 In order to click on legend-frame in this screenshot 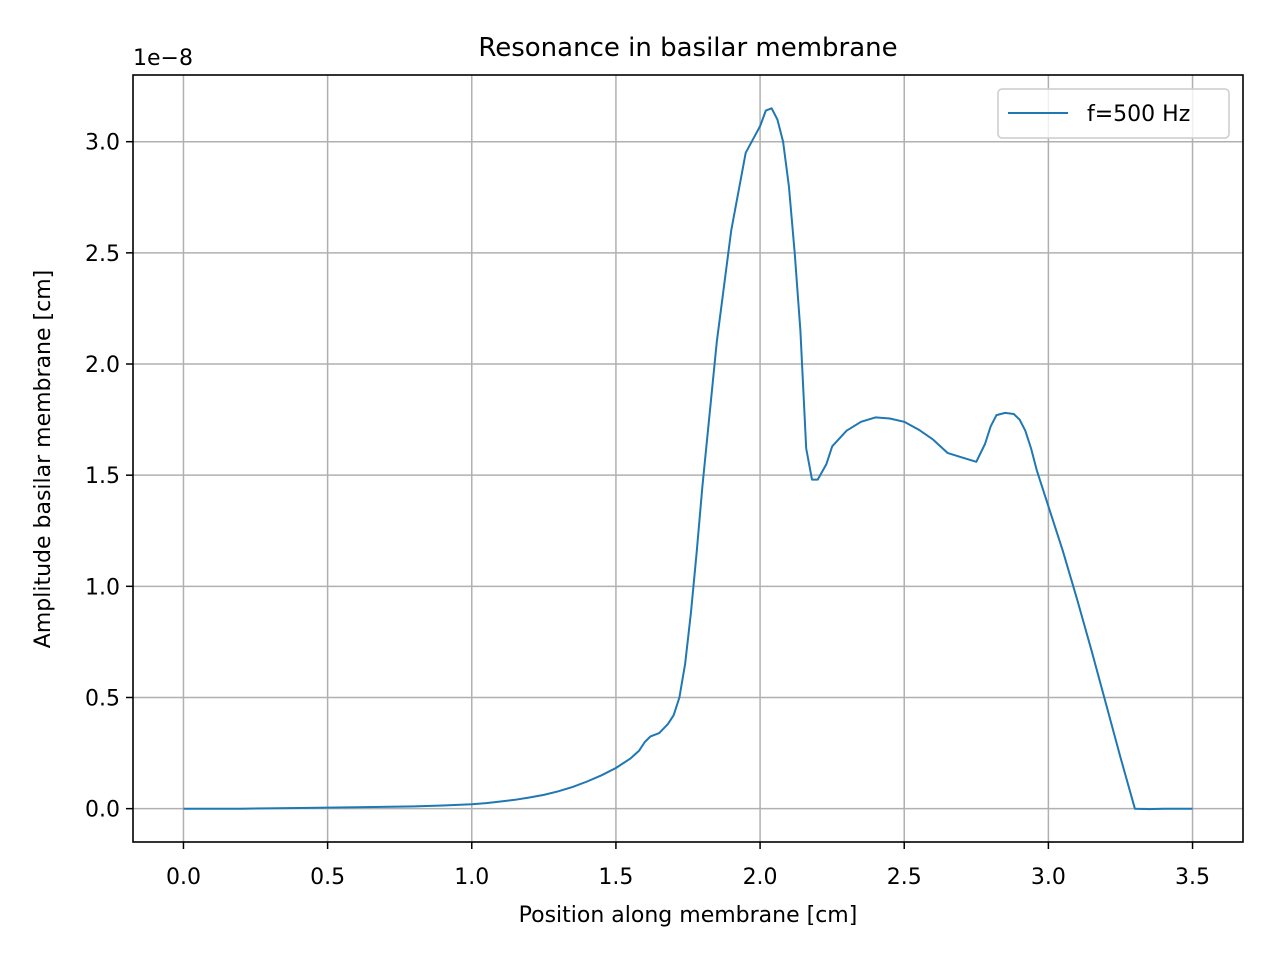, I will do `click(1113, 113)`.